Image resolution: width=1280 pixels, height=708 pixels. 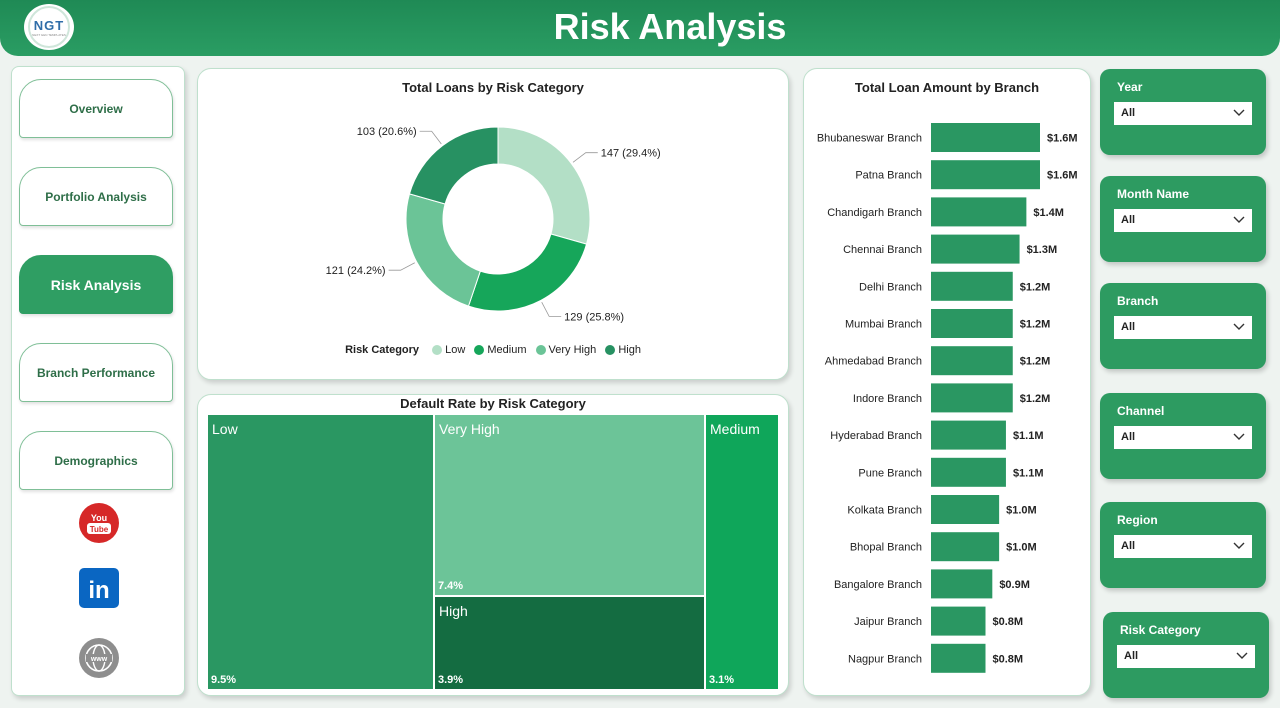 I want to click on month-name-slicer-label: Month Name, so click(x=1153, y=194).